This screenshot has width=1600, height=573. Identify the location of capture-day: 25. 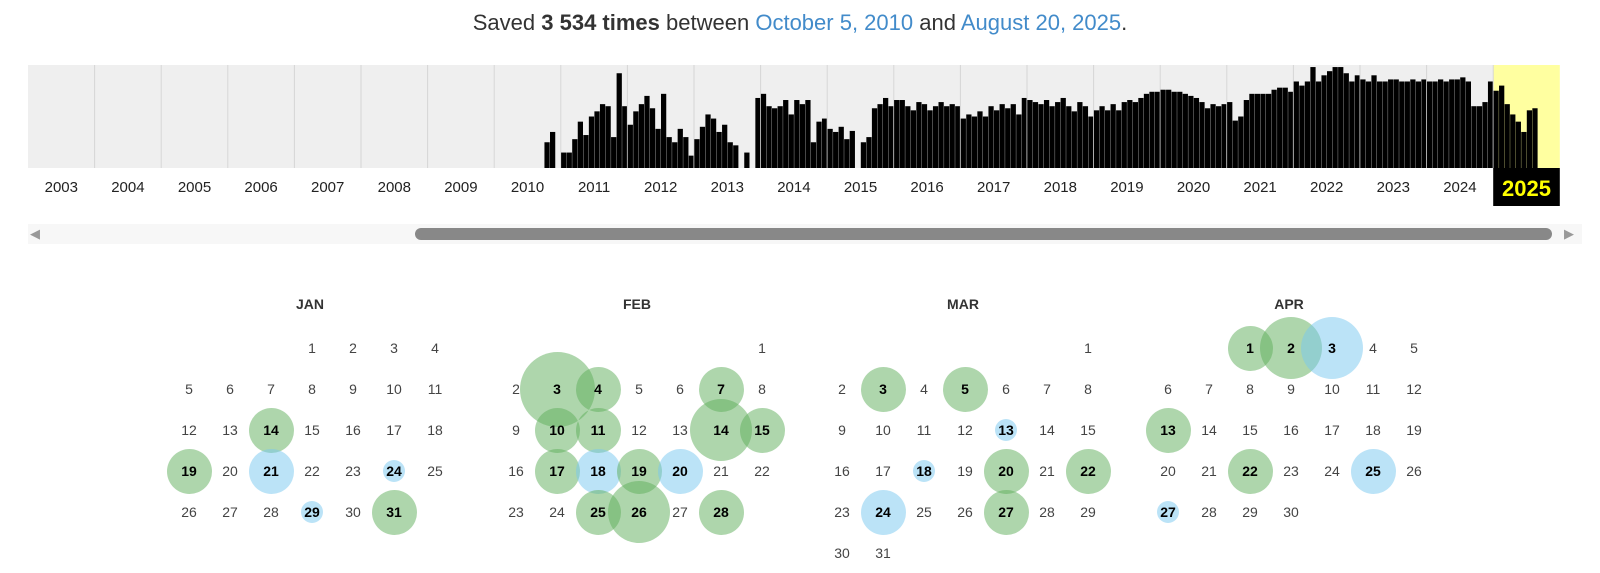
(1373, 471).